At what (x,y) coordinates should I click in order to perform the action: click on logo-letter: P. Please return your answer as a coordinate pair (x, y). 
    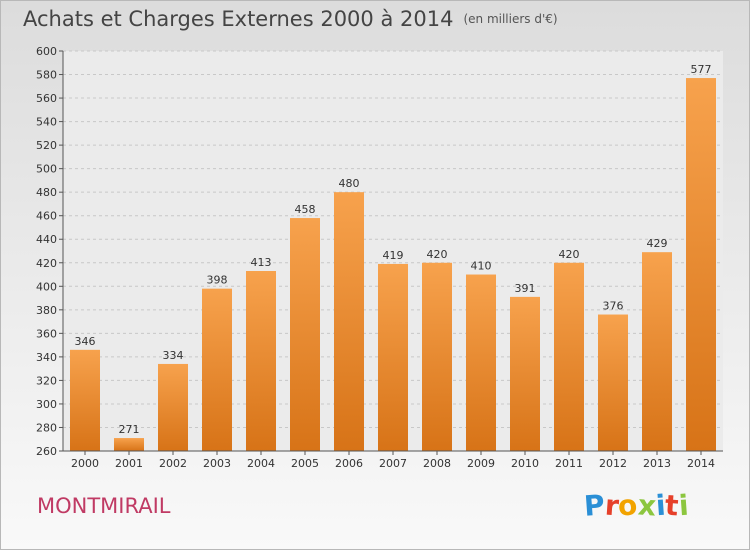
    Looking at the image, I should click on (594, 505).